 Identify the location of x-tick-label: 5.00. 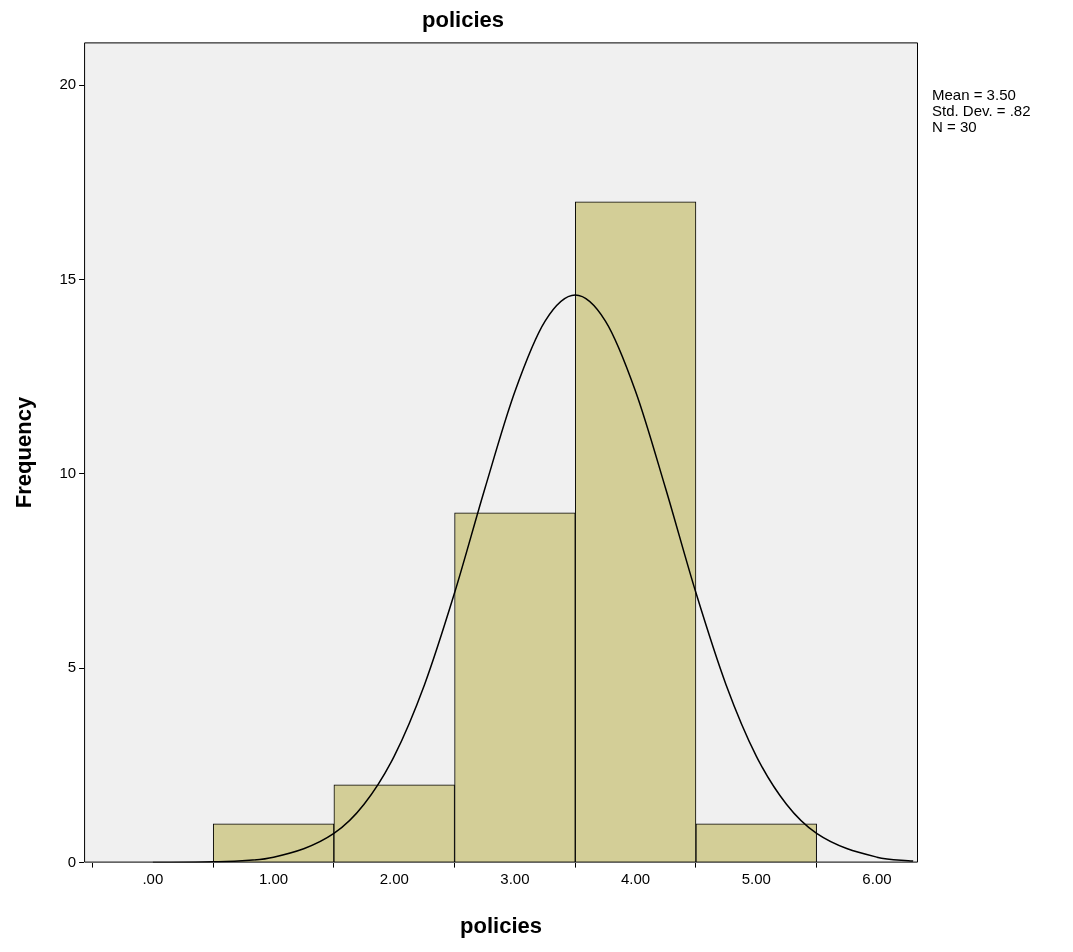
(756, 878).